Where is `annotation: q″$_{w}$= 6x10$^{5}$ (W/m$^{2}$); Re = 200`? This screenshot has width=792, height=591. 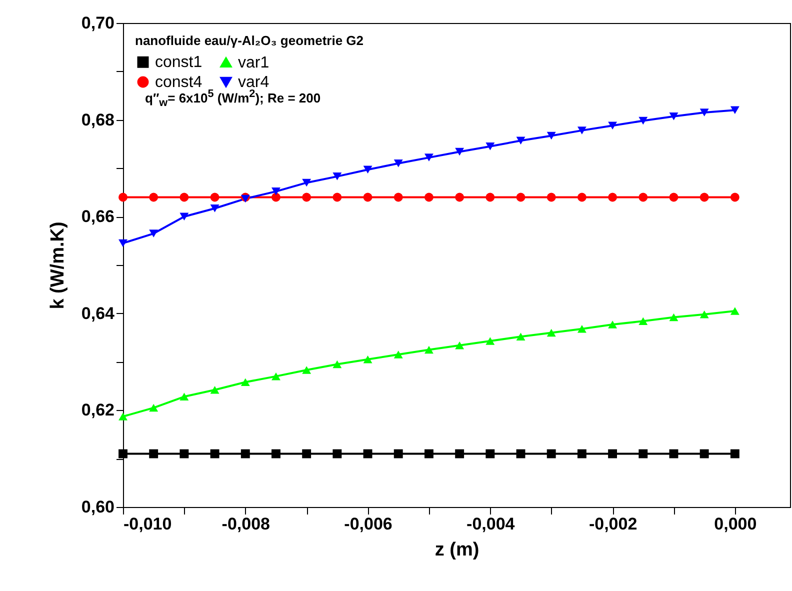 annotation: q″$_{w}$= 6x10$^{5}$ (W/m$^{2}$); Re = 200 is located at coordinates (233, 98).